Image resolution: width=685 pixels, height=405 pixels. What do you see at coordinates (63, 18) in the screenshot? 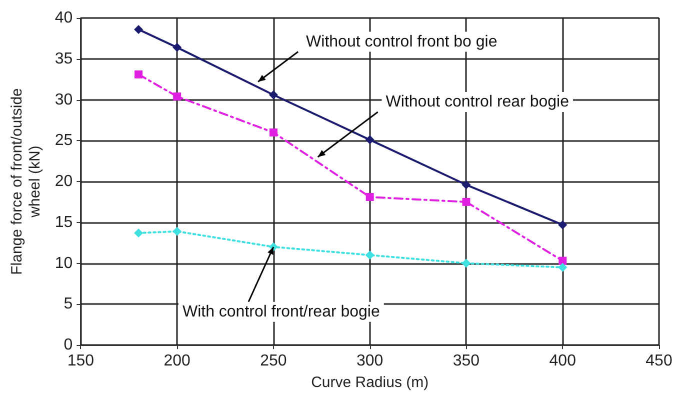
I see `y-tick-label: 40` at bounding box center [63, 18].